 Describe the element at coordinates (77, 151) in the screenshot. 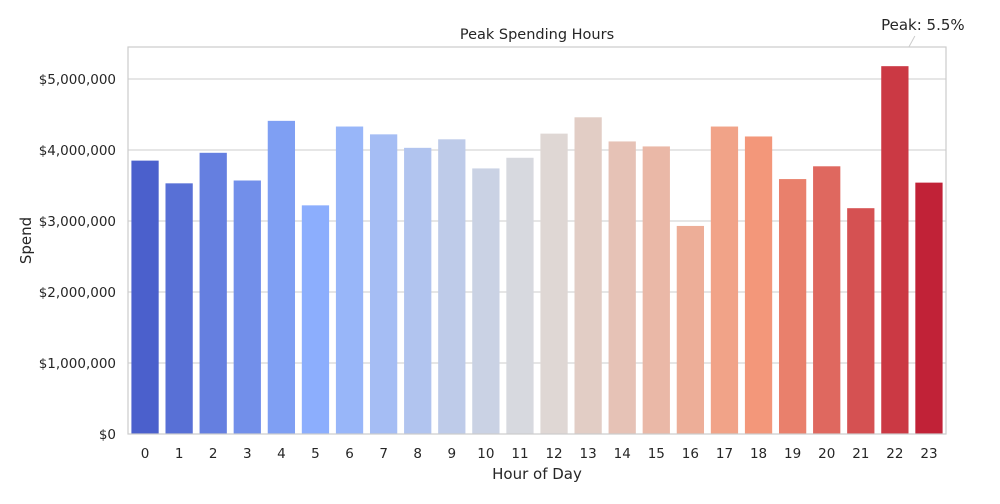

I see `y-tick-label: $4,000,000` at that location.